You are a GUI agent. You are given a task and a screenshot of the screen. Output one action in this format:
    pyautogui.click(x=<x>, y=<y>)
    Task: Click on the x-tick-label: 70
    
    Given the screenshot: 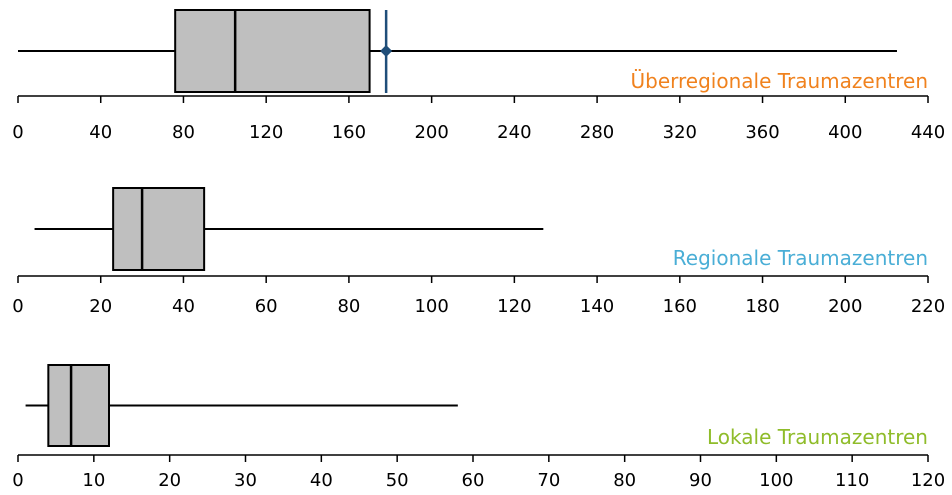 What is the action you would take?
    pyautogui.click(x=548, y=480)
    